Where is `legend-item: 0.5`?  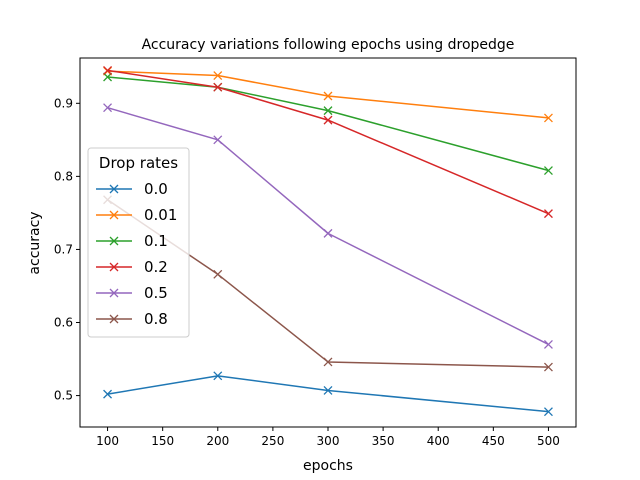
legend-item: 0.5 is located at coordinates (132, 293).